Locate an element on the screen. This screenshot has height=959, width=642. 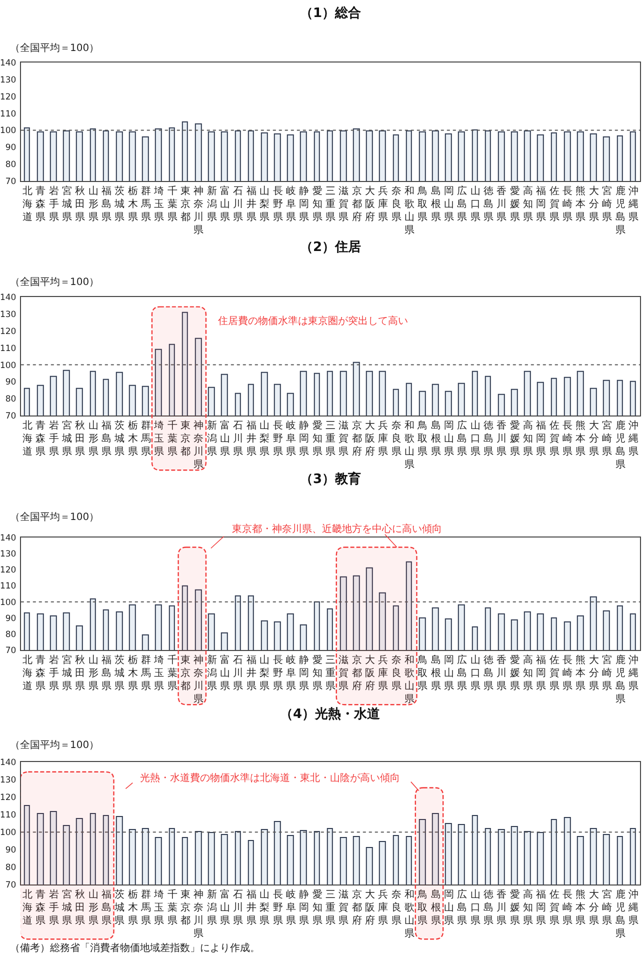
chart-title: （2）住居 is located at coordinates (331, 247).